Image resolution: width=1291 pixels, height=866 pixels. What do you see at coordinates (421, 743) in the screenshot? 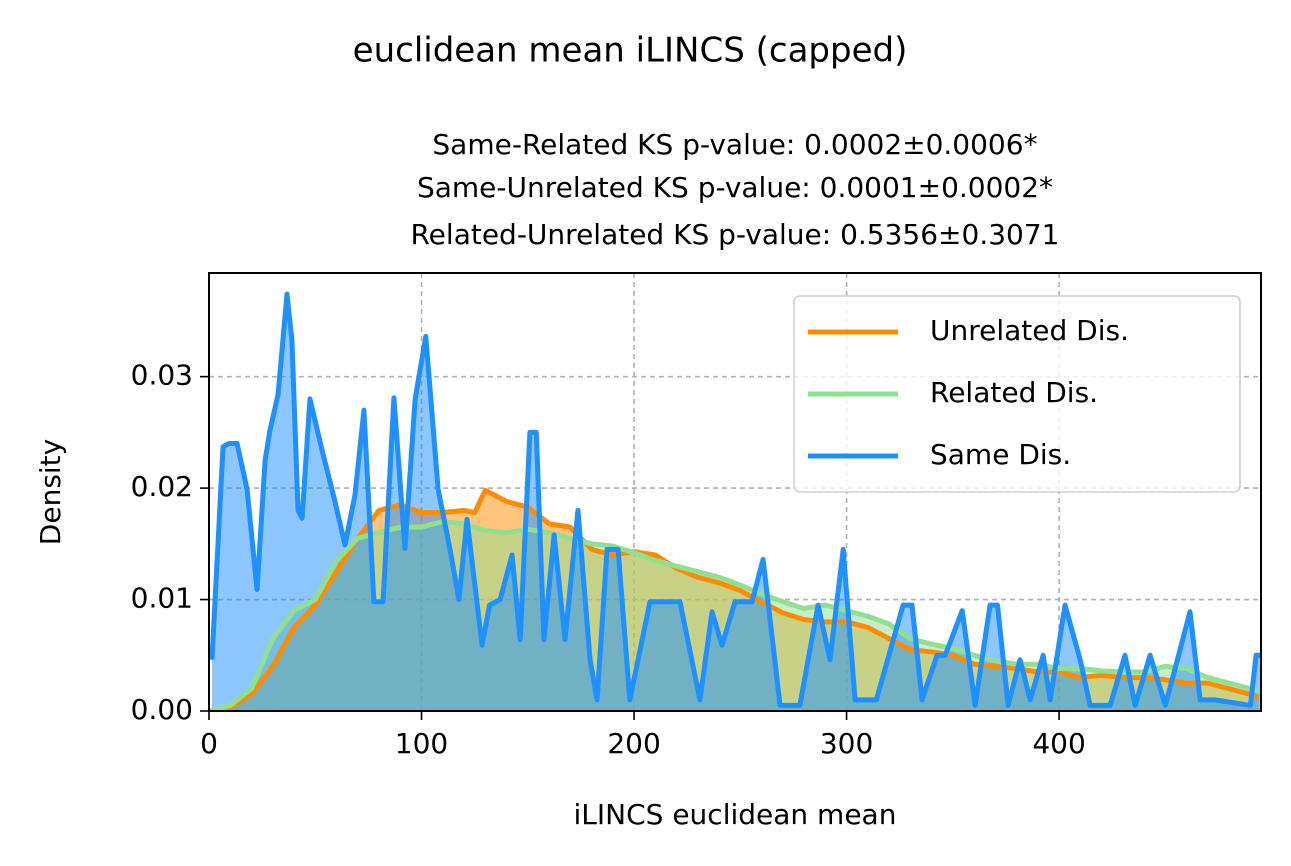
I see `x-tick-label: 100` at bounding box center [421, 743].